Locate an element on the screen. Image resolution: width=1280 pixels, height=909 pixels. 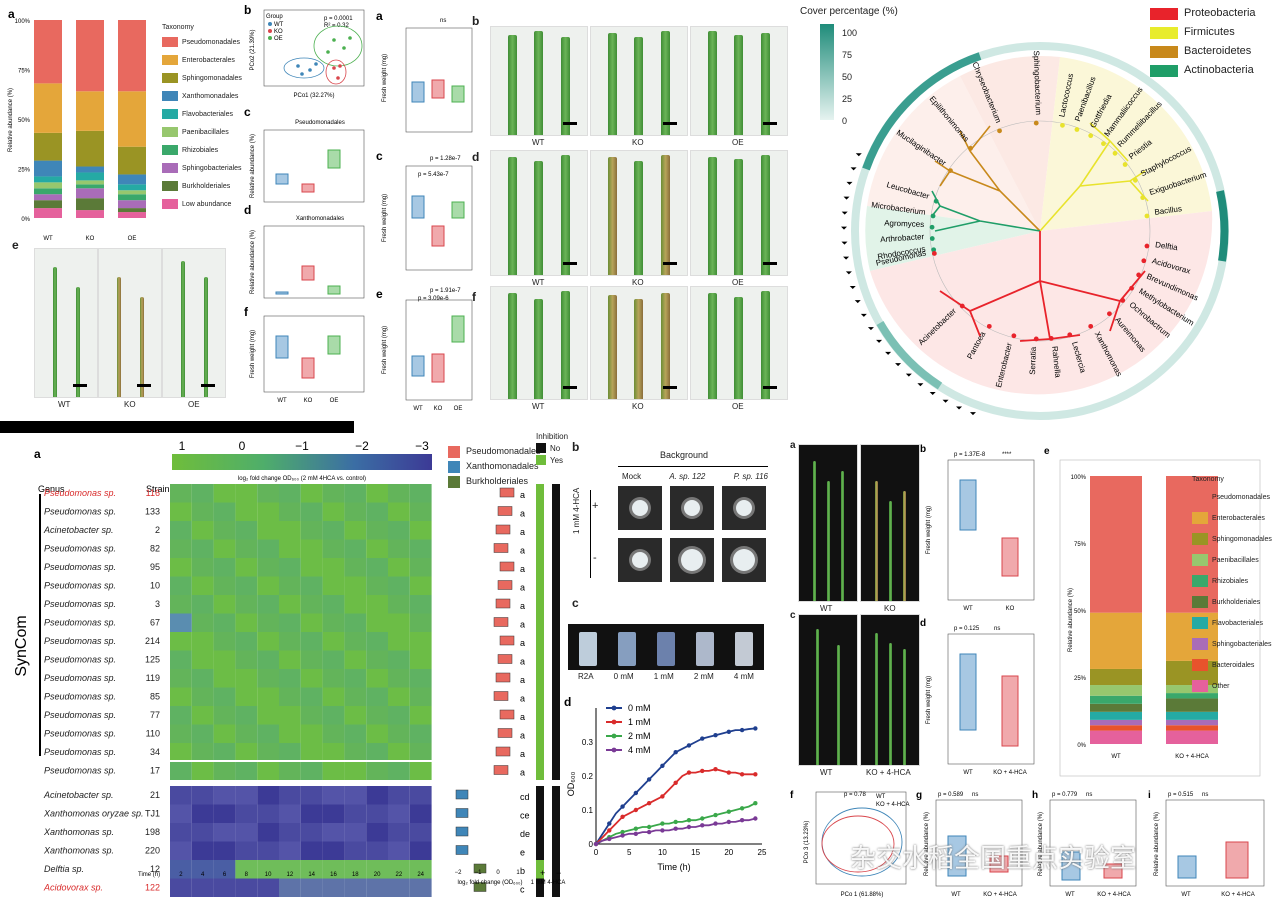
heatmap-colorbar is located at coordinates (302, 462).